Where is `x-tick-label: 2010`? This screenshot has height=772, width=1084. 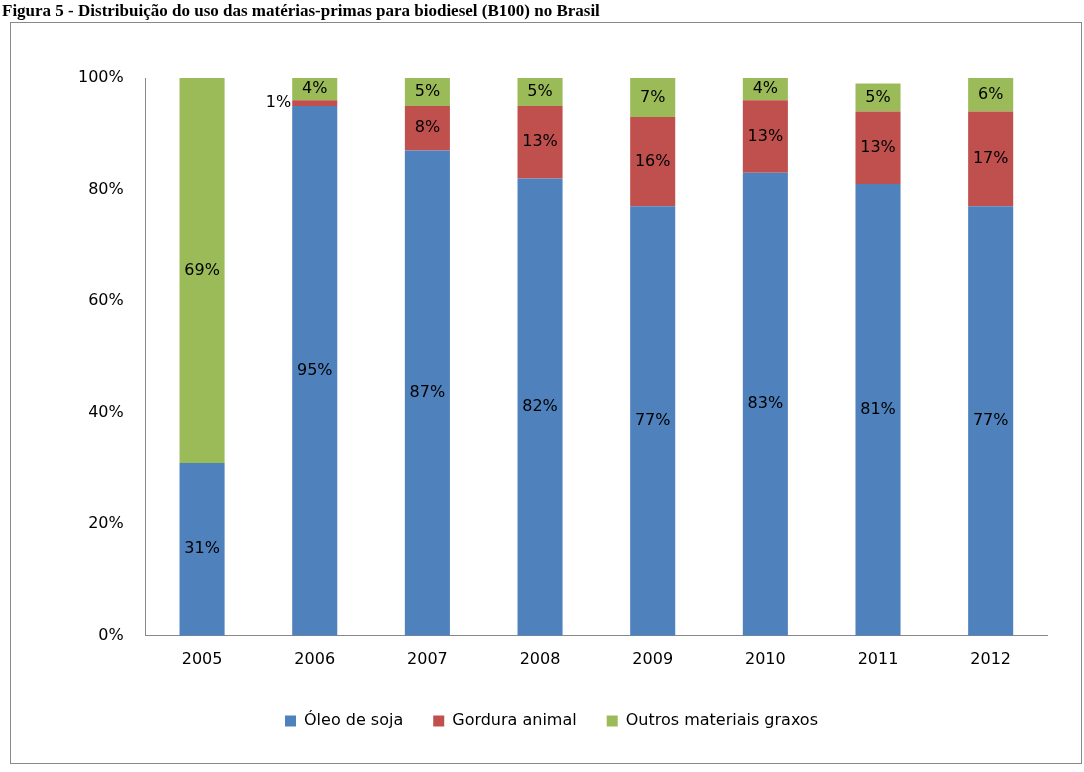
x-tick-label: 2010 is located at coordinates (765, 658).